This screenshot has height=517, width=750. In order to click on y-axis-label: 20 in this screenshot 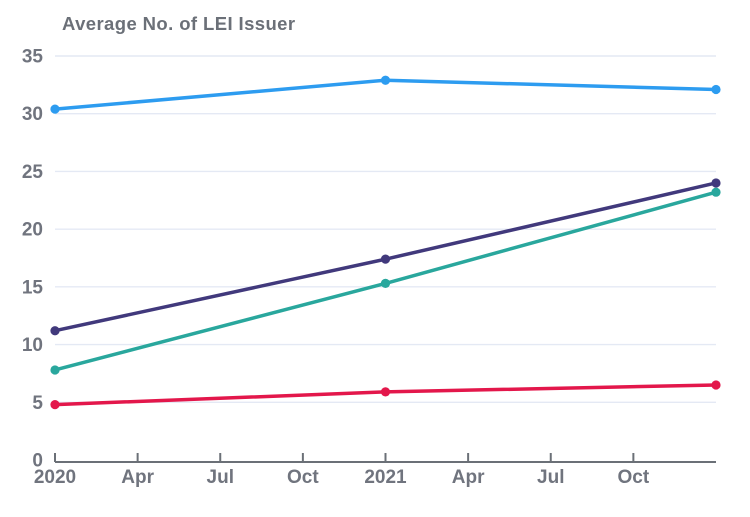, I will do `click(32, 230)`.